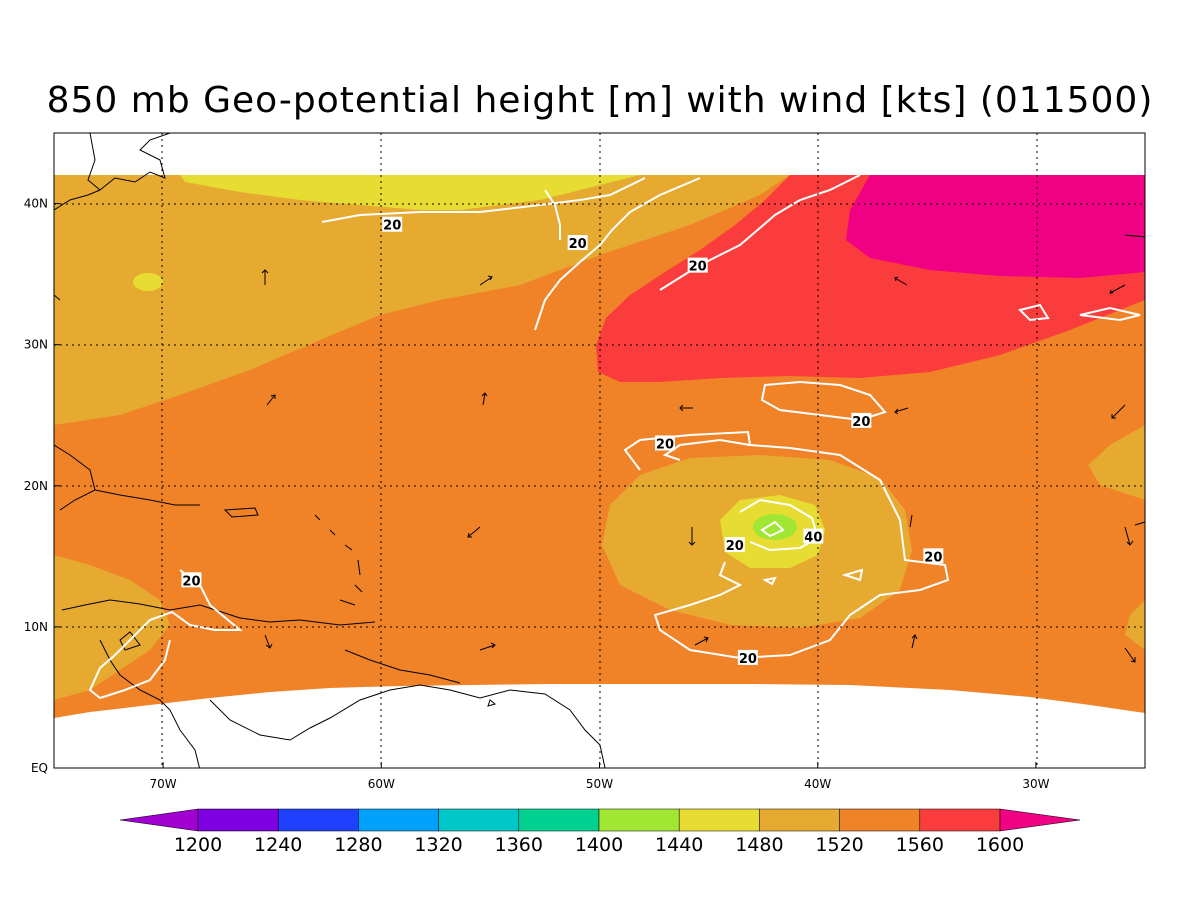 The height and width of the screenshot is (900, 1200). What do you see at coordinates (36, 627) in the screenshot?
I see `y-tick-label: 10N` at bounding box center [36, 627].